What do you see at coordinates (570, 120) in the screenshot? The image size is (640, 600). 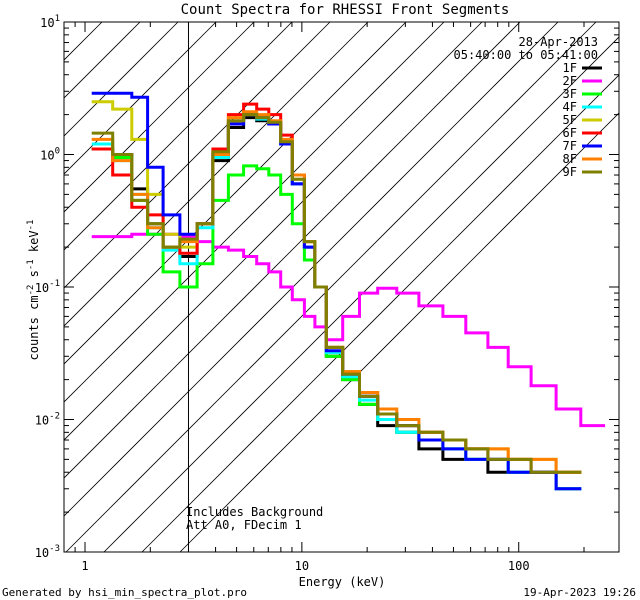 I see `legend-label-5F: 5F` at bounding box center [570, 120].